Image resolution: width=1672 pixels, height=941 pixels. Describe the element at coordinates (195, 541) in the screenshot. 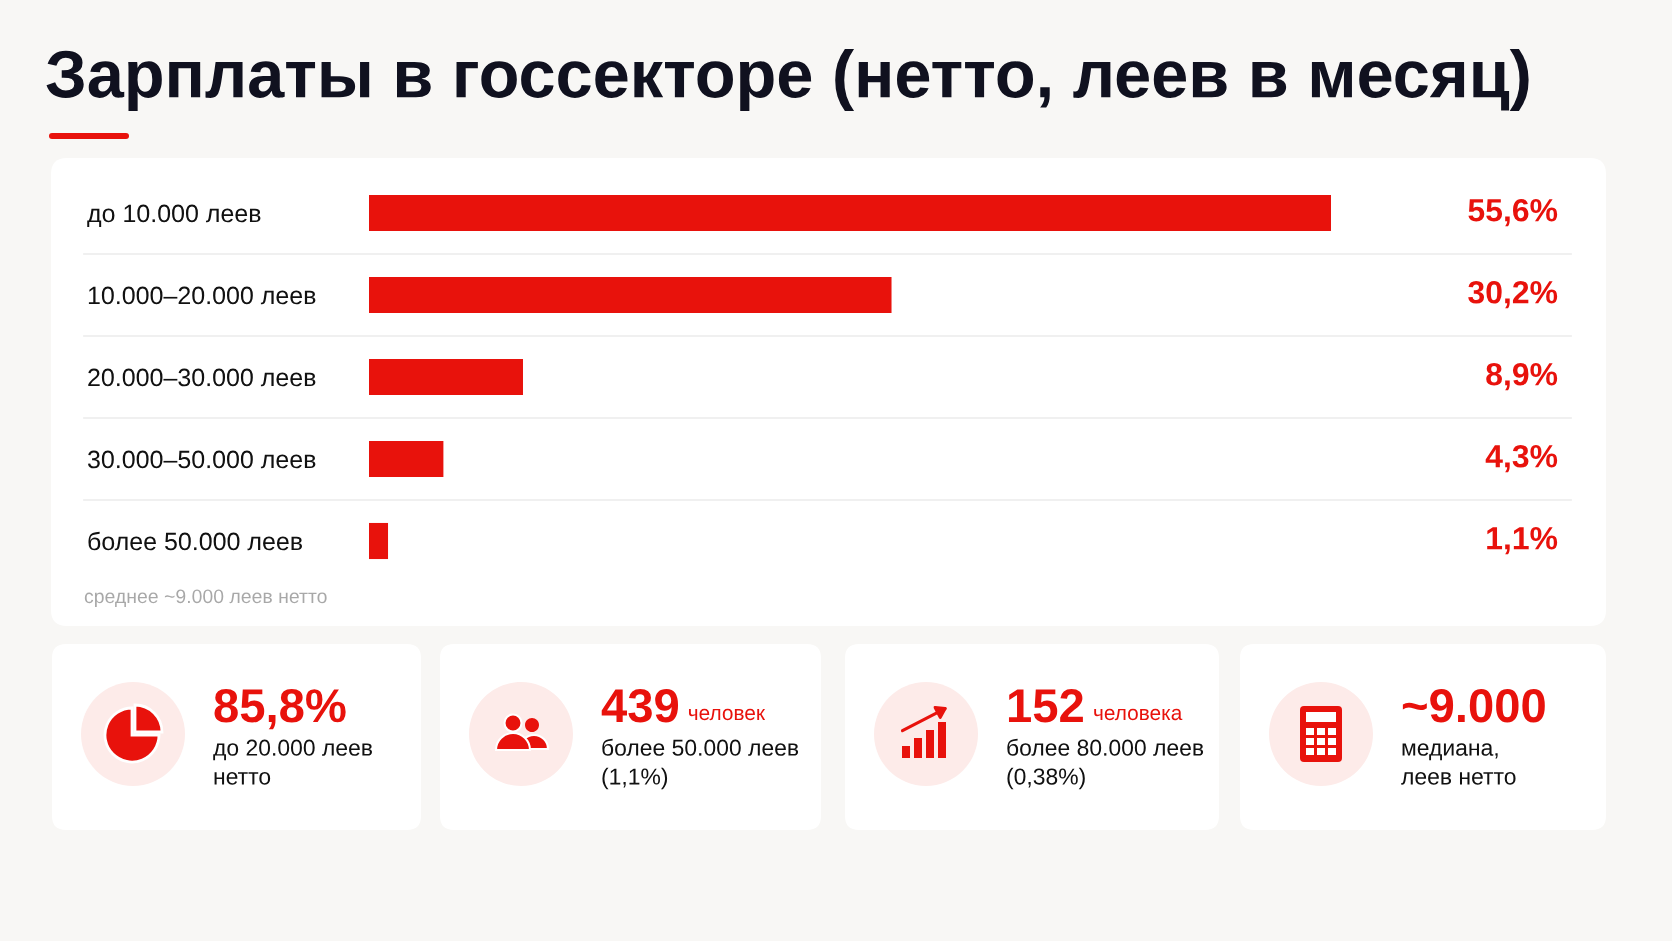

I see `y-tick-label: более 50.000 леев` at that location.